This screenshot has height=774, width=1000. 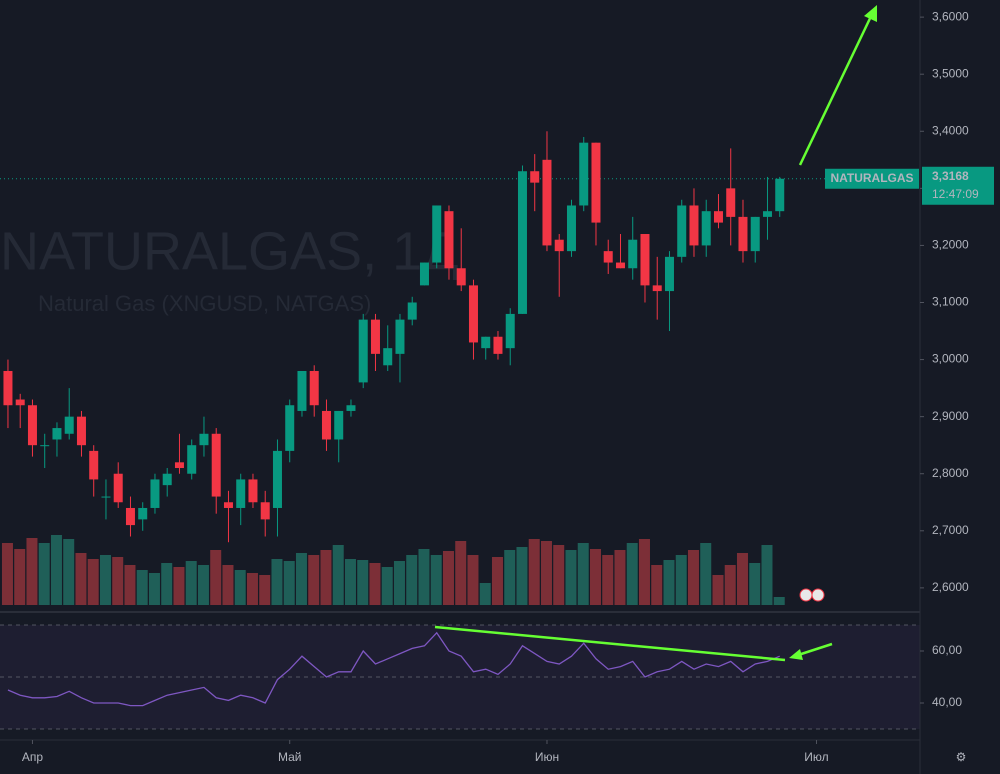 What do you see at coordinates (204, 303) in the screenshot?
I see `watermark-description: Natural Gas (XNGUSD, NATGAS)` at bounding box center [204, 303].